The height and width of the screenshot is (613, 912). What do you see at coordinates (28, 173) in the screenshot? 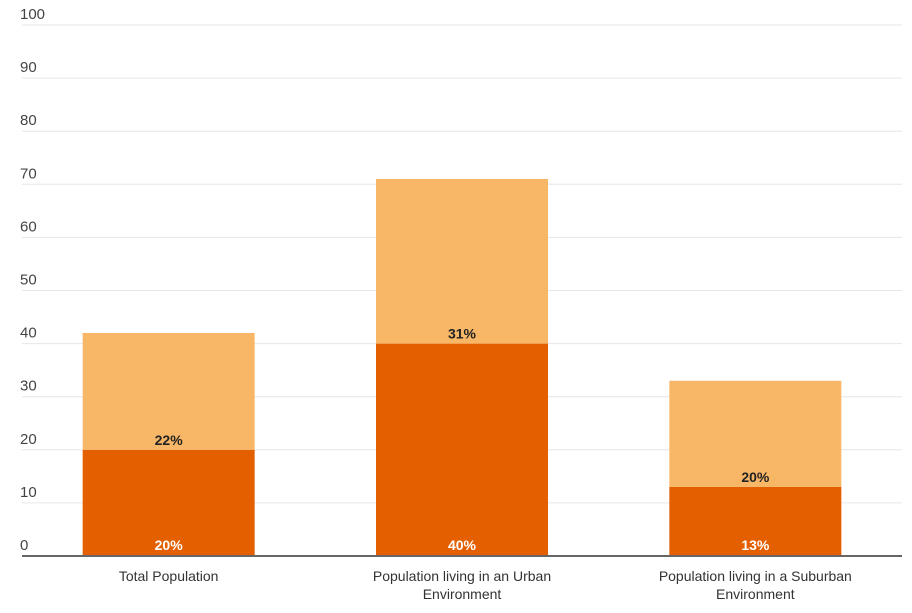
I see `y-tick-label: 70` at bounding box center [28, 173].